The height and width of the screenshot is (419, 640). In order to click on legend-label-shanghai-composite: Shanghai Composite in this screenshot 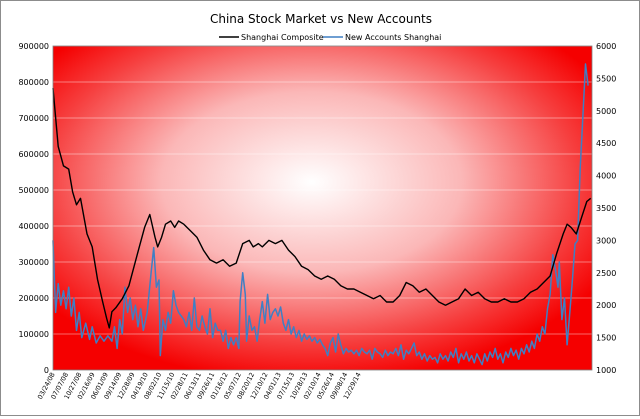, I will do `click(282, 37)`.